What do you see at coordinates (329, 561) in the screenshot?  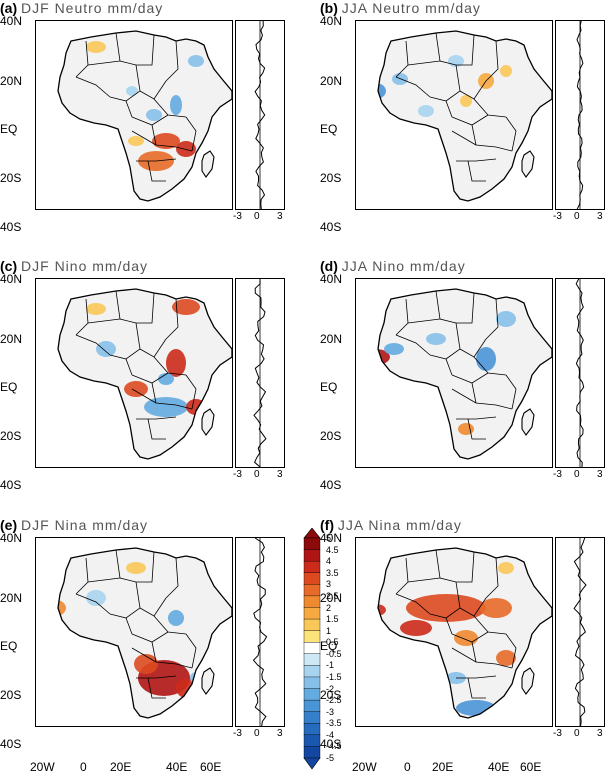 I see `colorbar-label: 4` at bounding box center [329, 561].